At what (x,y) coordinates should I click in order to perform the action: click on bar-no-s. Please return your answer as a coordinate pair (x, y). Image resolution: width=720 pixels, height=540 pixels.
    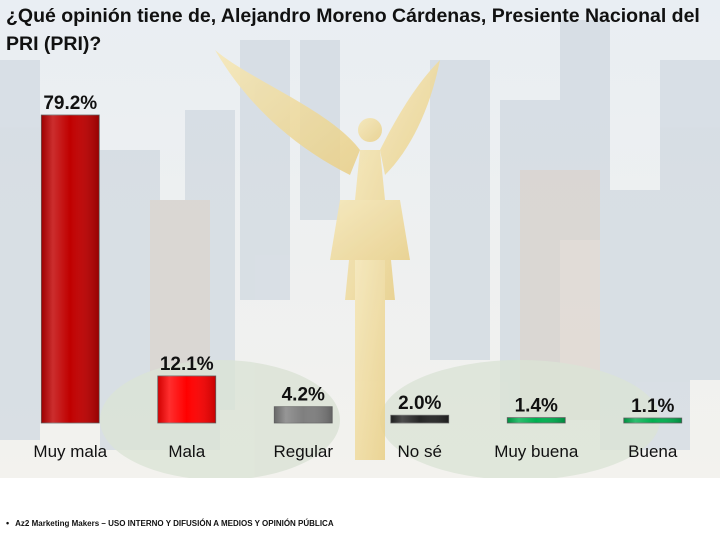
    Looking at the image, I should click on (420, 419).